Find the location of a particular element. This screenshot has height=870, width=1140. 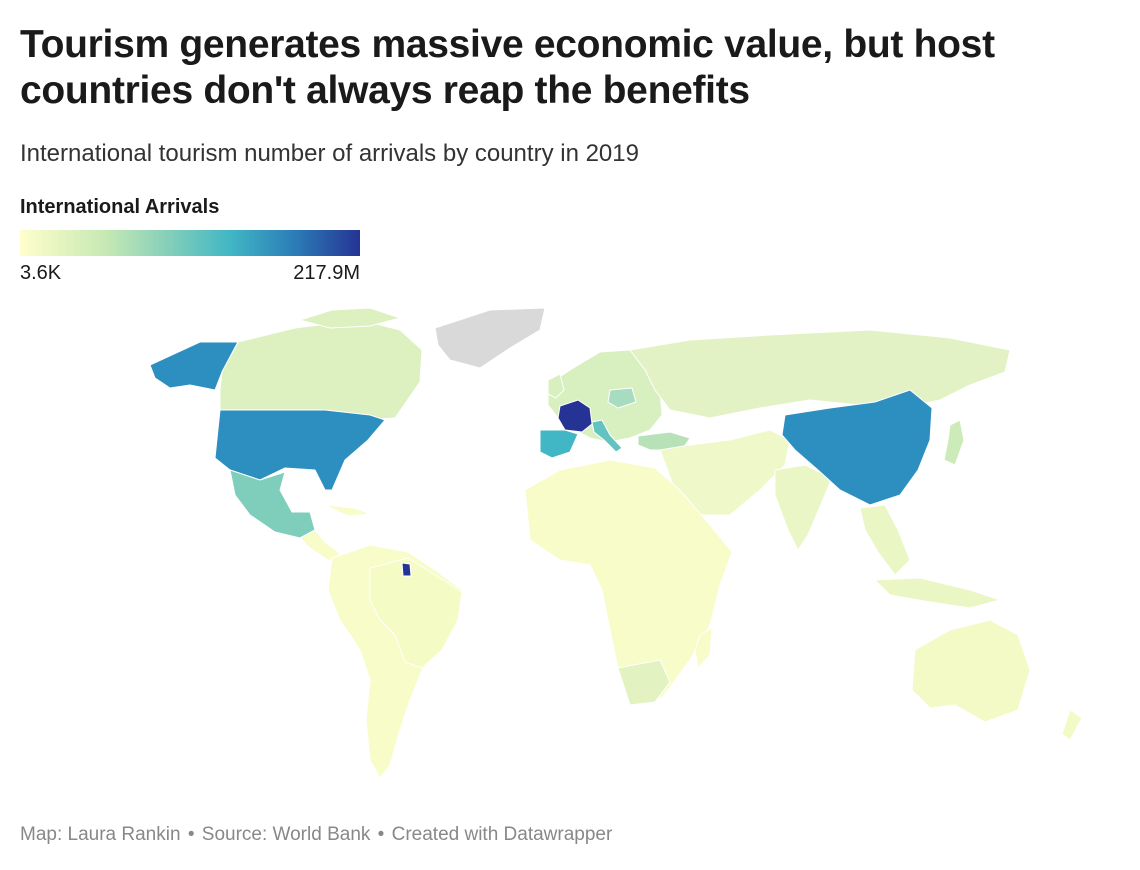

legend-color-scale is located at coordinates (190, 243).